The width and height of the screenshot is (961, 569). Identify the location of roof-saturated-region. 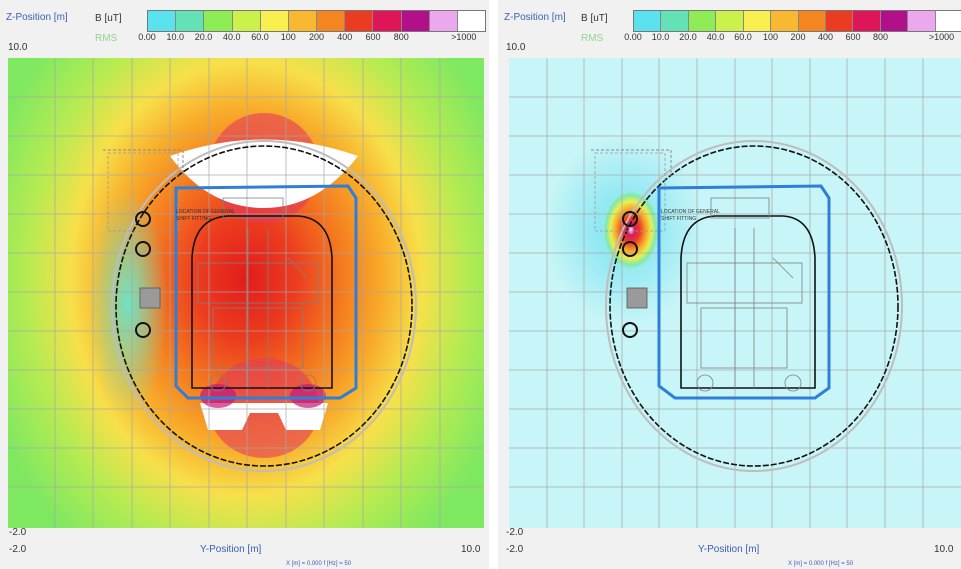
(264, 173).